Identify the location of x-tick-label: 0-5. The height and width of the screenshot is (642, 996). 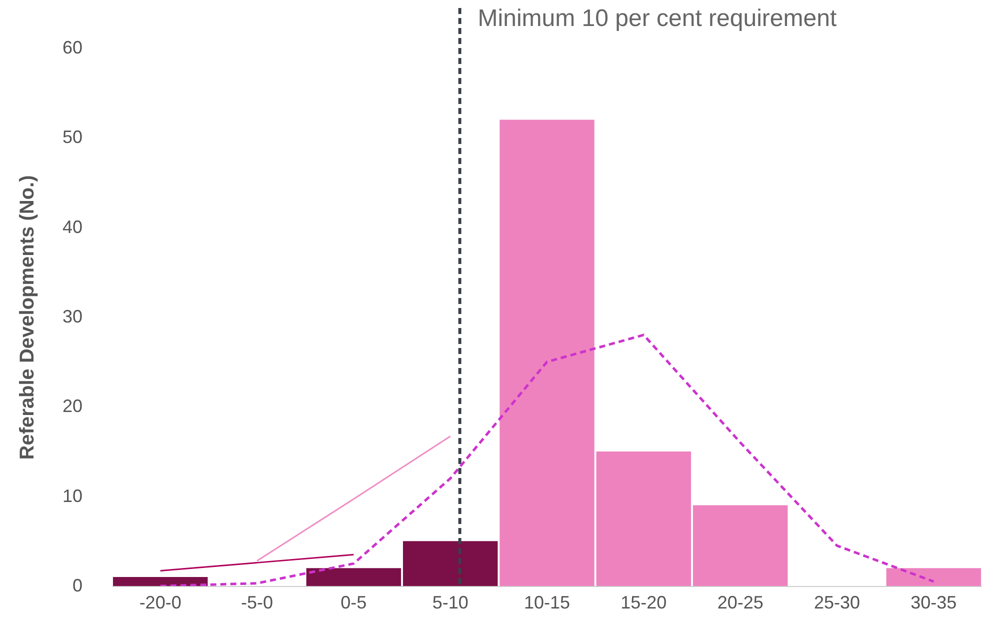
(353, 602).